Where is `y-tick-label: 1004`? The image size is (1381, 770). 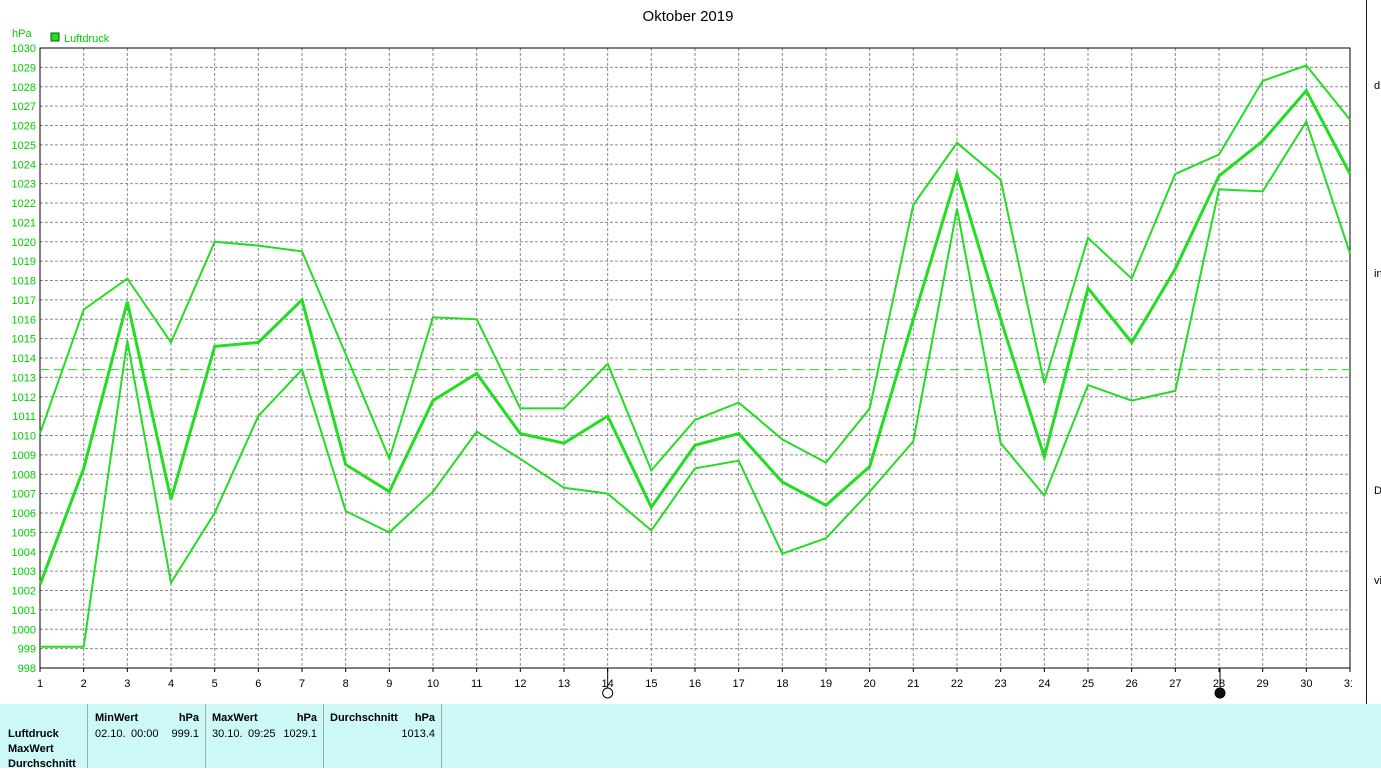 y-tick-label: 1004 is located at coordinates (24, 553).